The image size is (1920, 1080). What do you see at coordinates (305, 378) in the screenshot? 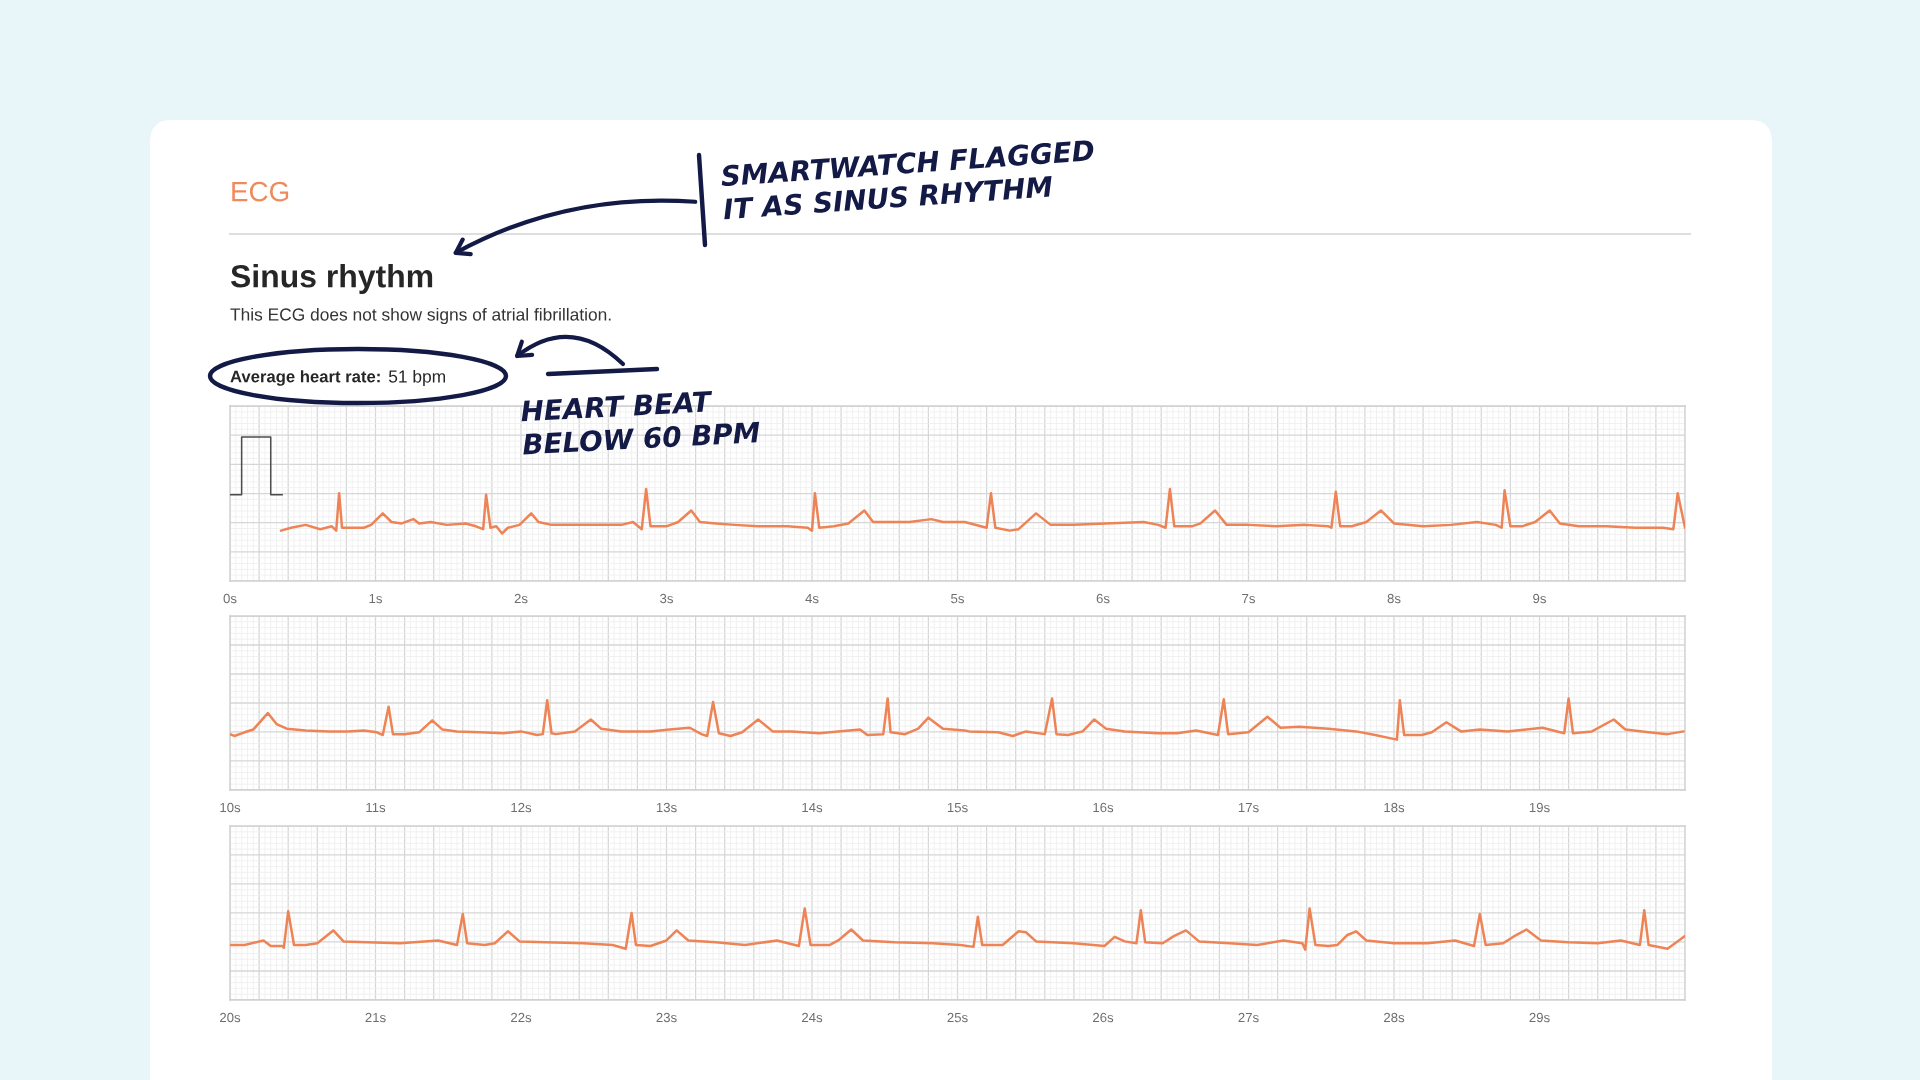
I see `text: Average heart rate:` at bounding box center [305, 378].